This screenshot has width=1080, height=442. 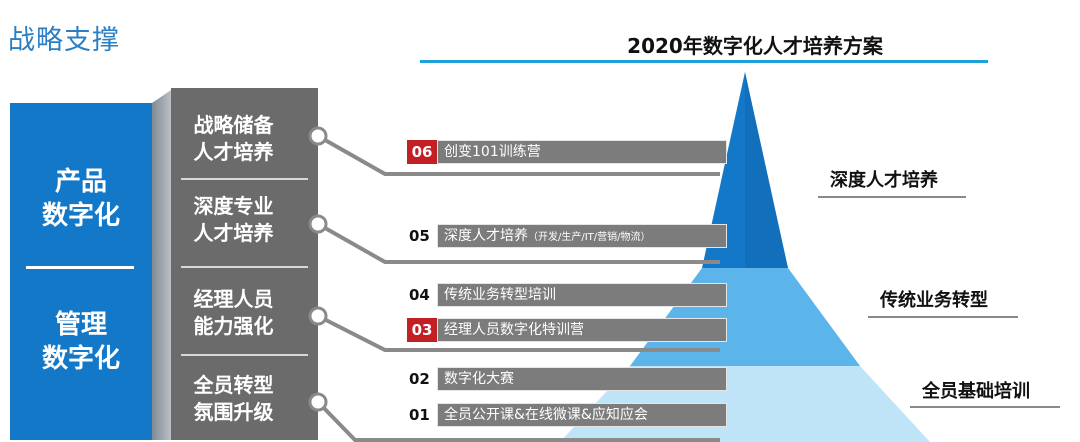 I want to click on program-number: 02, so click(x=419, y=379).